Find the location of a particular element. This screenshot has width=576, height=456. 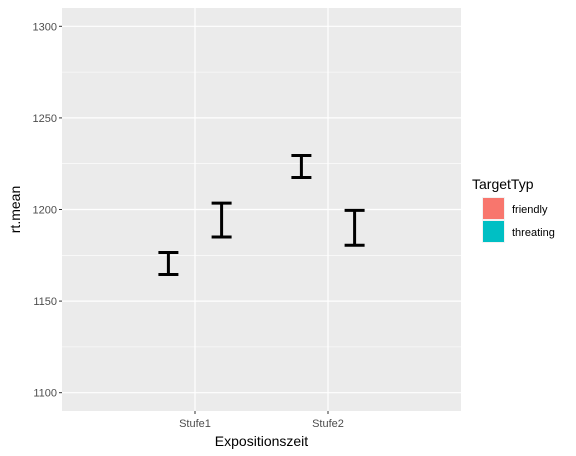

y-tick-label: 1150 is located at coordinates (45, 302).